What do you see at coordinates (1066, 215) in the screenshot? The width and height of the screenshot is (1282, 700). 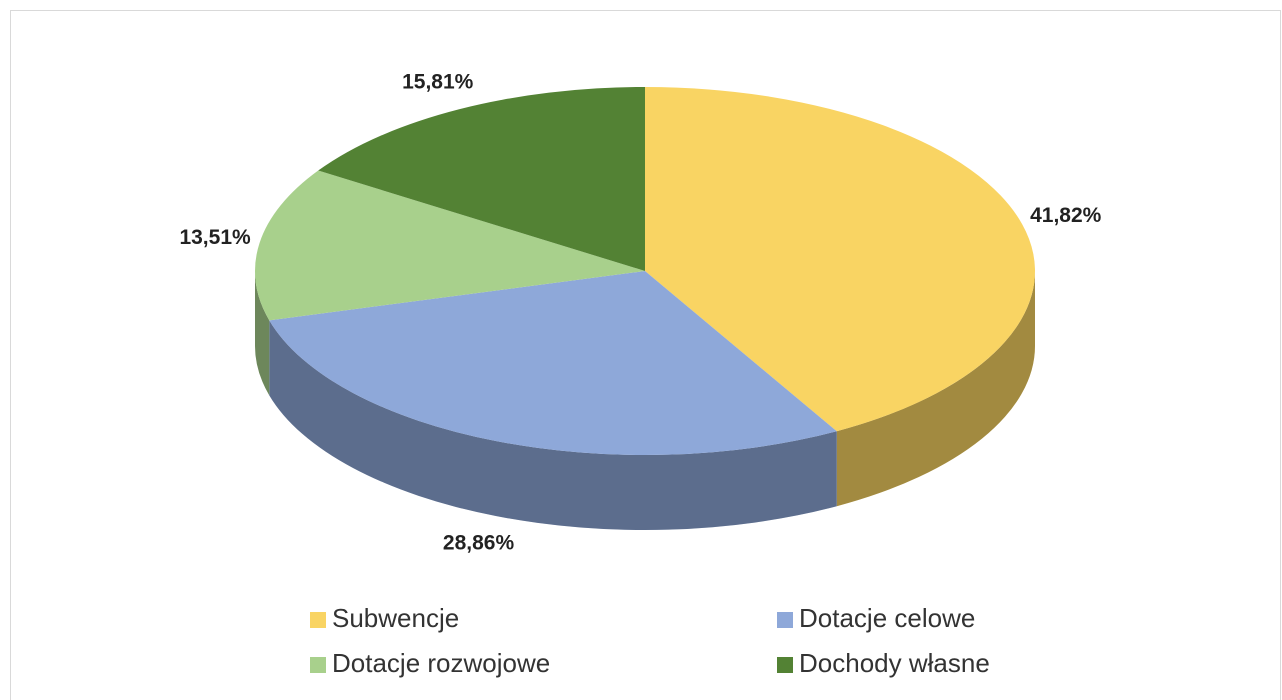 I see `data-label: 41,82%` at bounding box center [1066, 215].